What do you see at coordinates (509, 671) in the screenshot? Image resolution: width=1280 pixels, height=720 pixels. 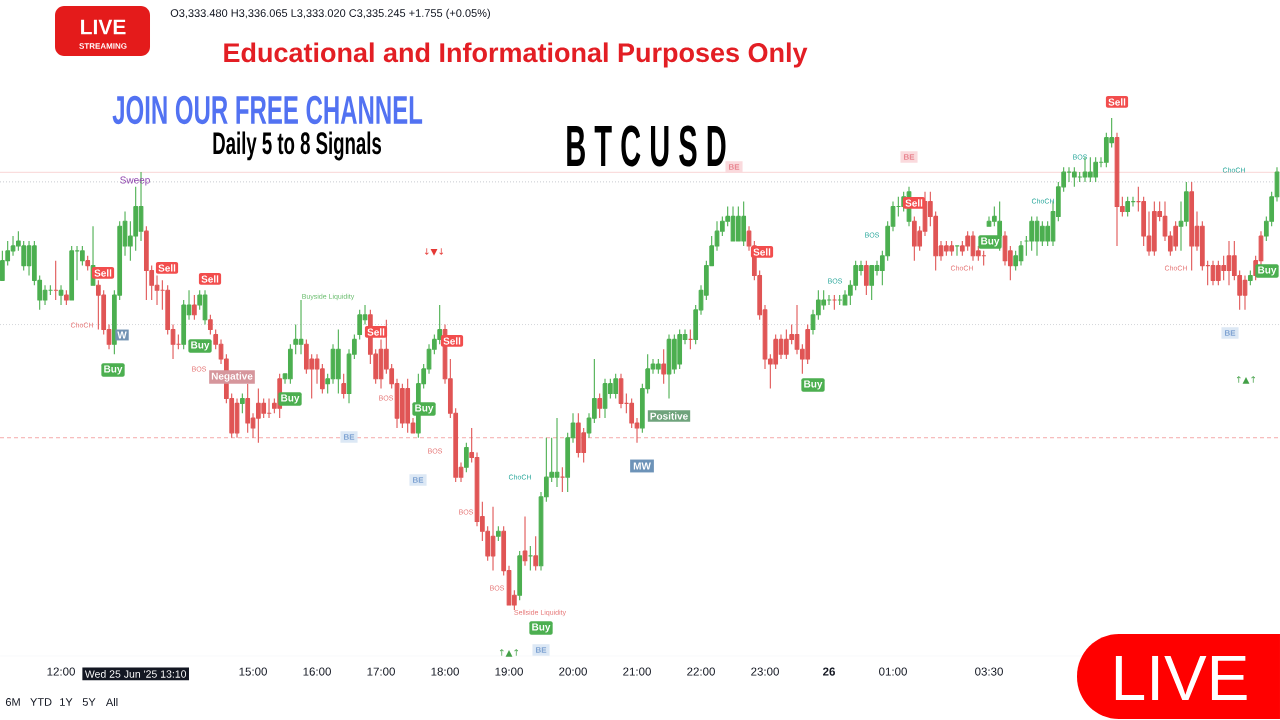 I see `x-tick-label: 19:00` at bounding box center [509, 671].